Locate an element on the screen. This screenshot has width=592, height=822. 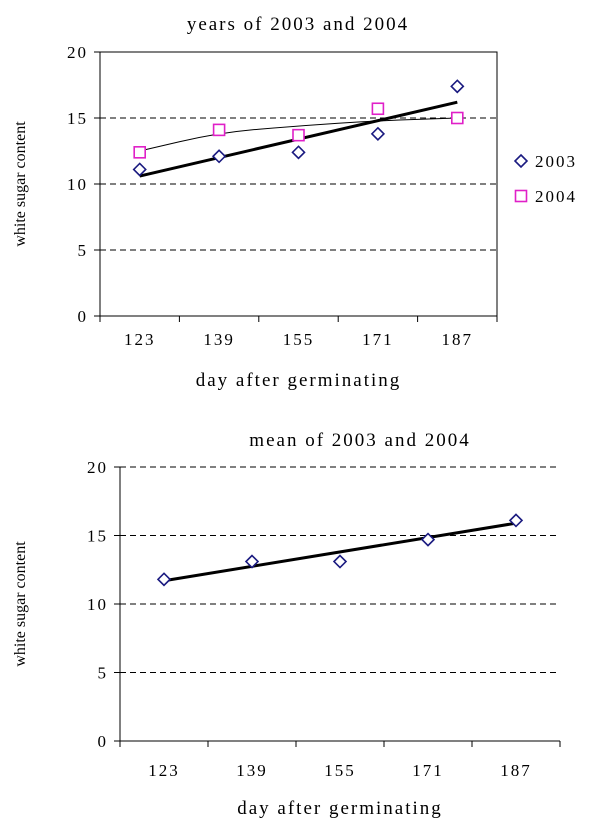
chart2-y-axis-label: white sugar content is located at coordinates (20, 604).